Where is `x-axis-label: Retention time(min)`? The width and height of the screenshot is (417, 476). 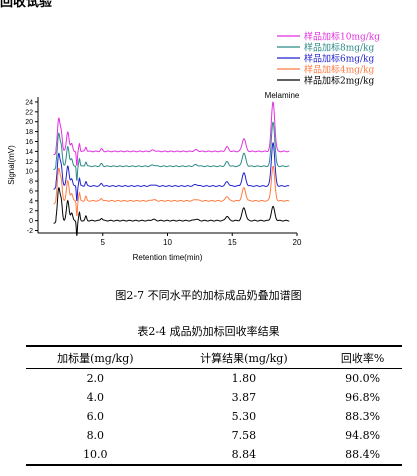
x-axis-label: Retention time(min) is located at coordinates (168, 257).